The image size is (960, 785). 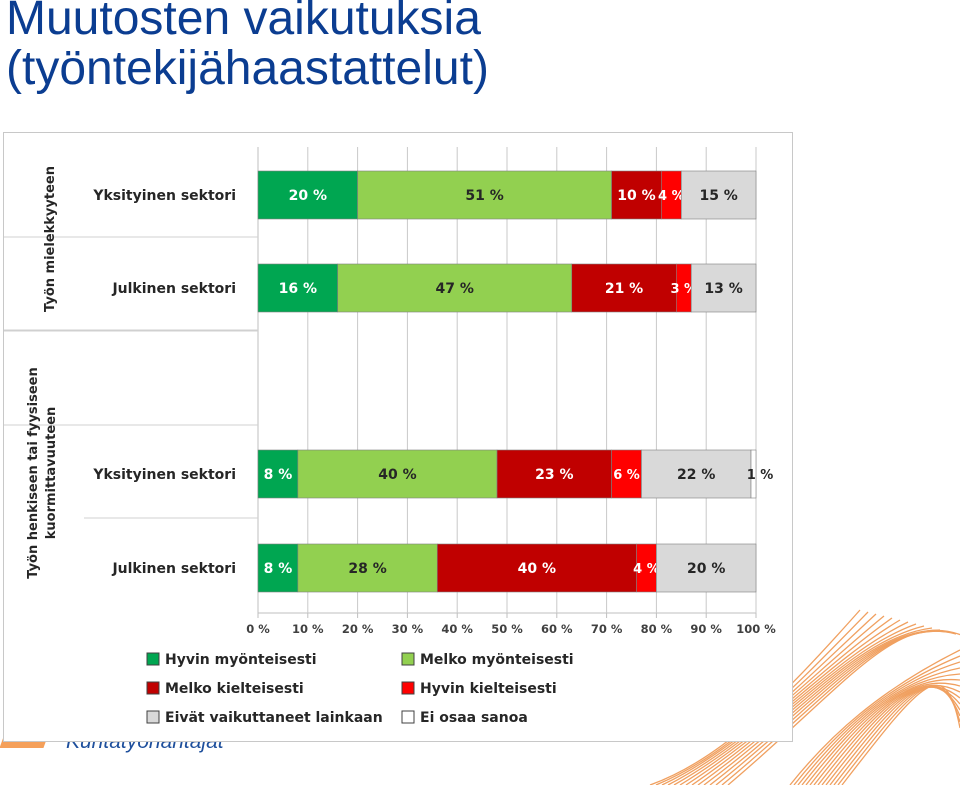 What do you see at coordinates (488, 689) in the screenshot?
I see `legend-label: Hyvin kielteisesti` at bounding box center [488, 689].